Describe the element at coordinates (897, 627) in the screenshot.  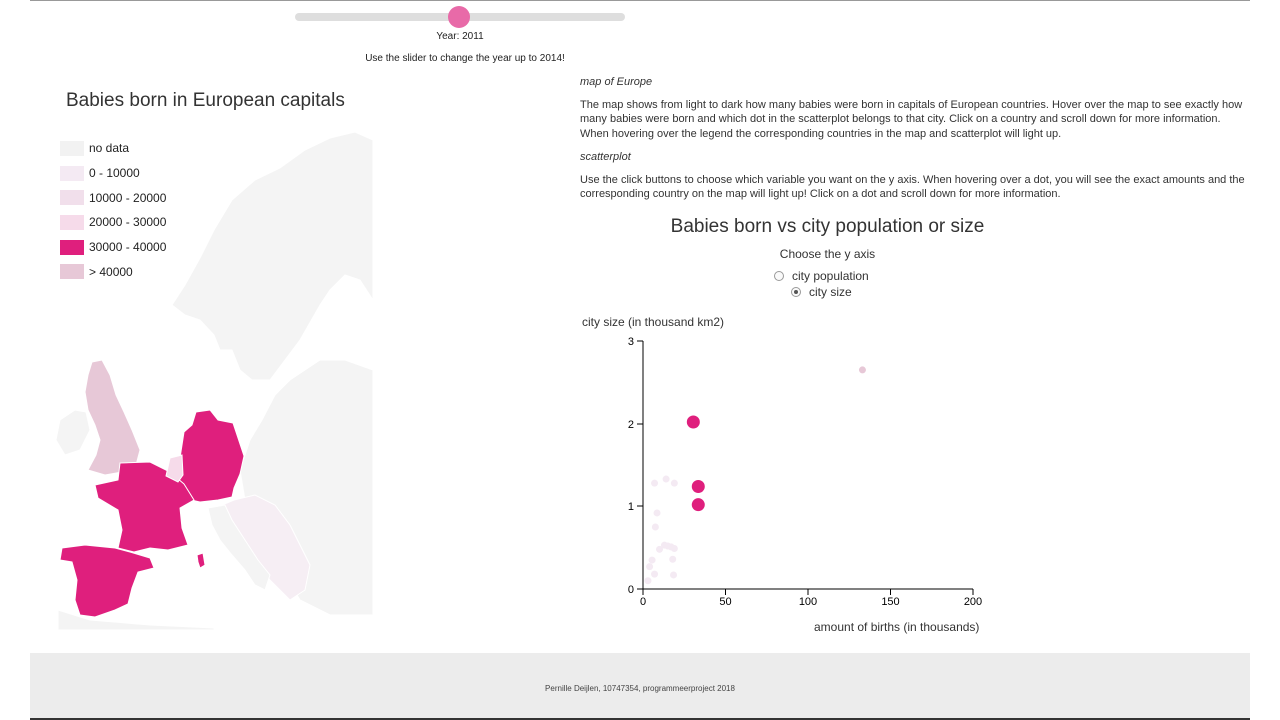
I see `x-axis-label: amount of births (in thousands)` at that location.